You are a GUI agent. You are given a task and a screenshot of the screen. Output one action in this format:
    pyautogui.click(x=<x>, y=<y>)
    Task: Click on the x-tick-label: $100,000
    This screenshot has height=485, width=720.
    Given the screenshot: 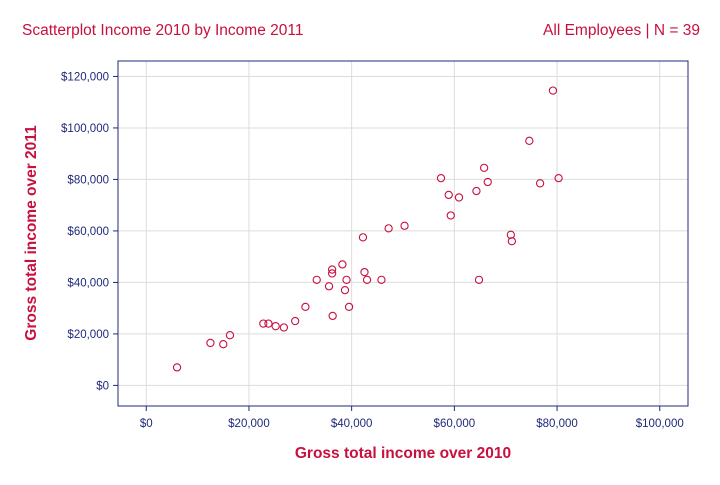 What is the action you would take?
    pyautogui.click(x=660, y=424)
    